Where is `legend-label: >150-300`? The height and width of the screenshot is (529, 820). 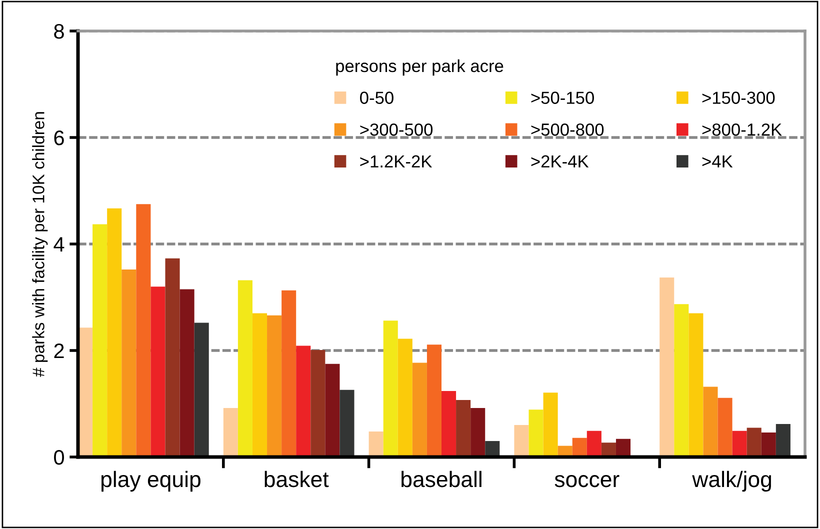 legend-label: >150-300 is located at coordinates (738, 98).